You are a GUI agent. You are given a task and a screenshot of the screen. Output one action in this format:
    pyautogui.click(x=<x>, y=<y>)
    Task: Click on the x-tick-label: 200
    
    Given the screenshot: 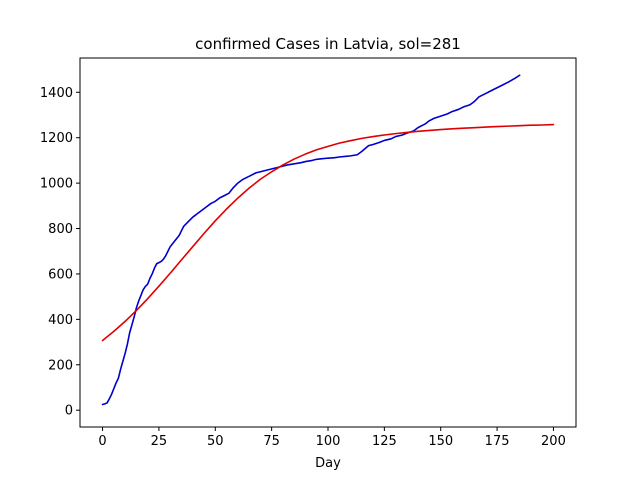 What is the action you would take?
    pyautogui.click(x=553, y=441)
    